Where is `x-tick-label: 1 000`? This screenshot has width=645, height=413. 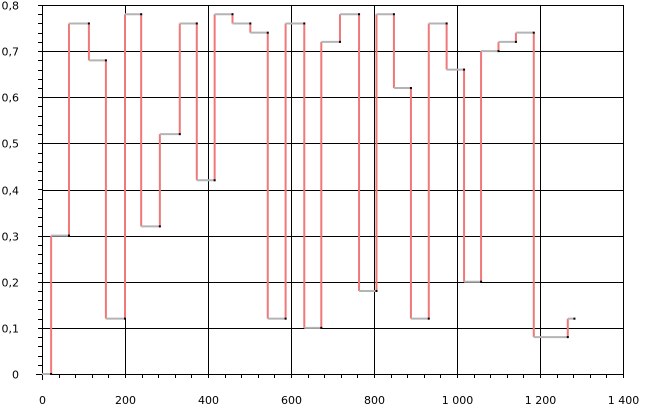
x-tick-label: 1 000 is located at coordinates (458, 400).